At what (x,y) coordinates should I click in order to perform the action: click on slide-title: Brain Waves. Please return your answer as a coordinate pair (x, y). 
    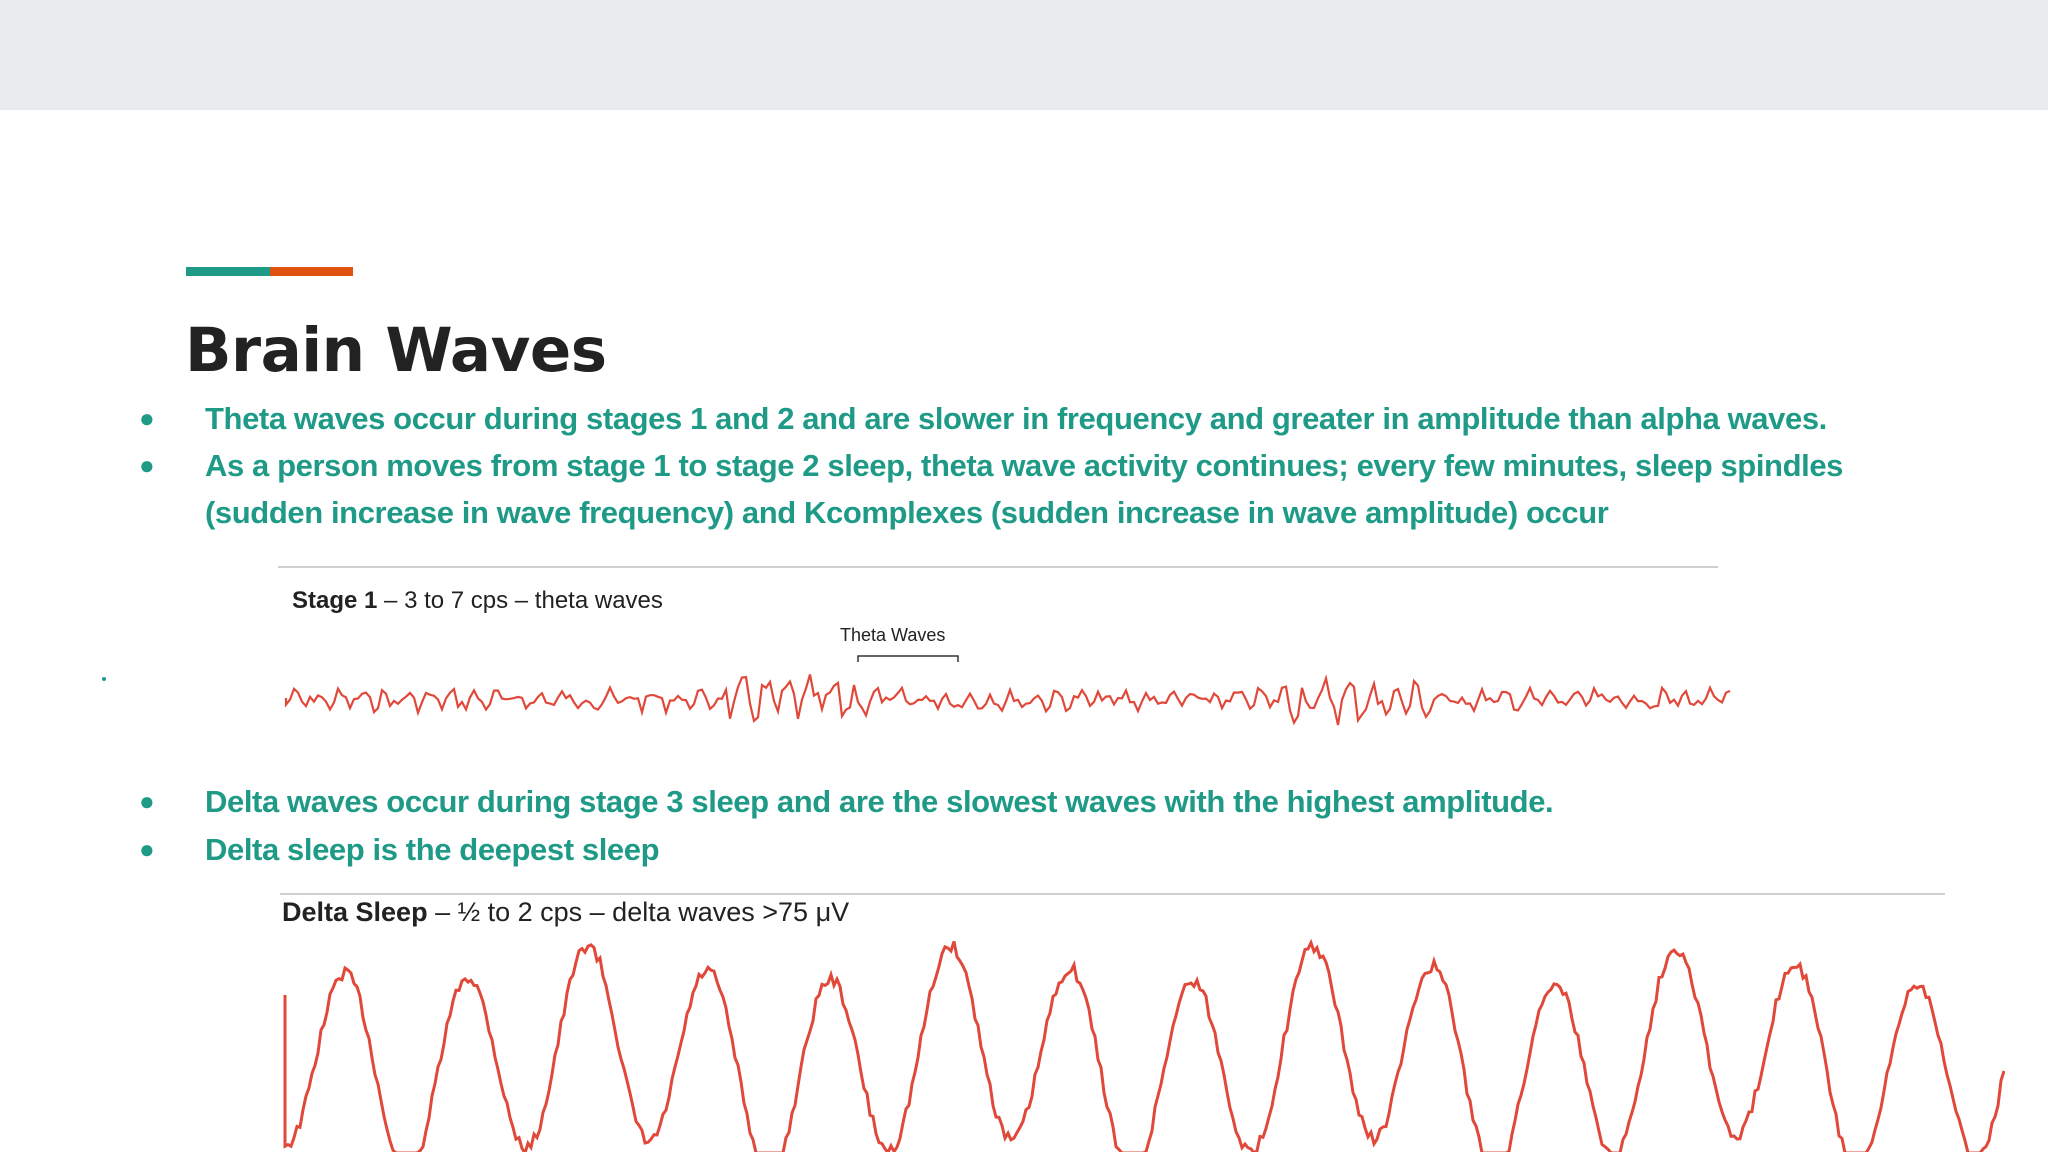
    Looking at the image, I should click on (396, 350).